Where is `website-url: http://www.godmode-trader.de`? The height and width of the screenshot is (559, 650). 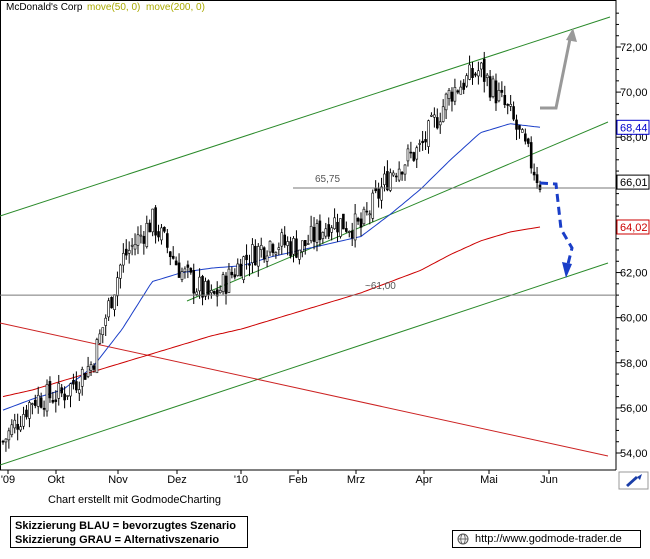
website-url: http://www.godmode-trader.de is located at coordinates (548, 539).